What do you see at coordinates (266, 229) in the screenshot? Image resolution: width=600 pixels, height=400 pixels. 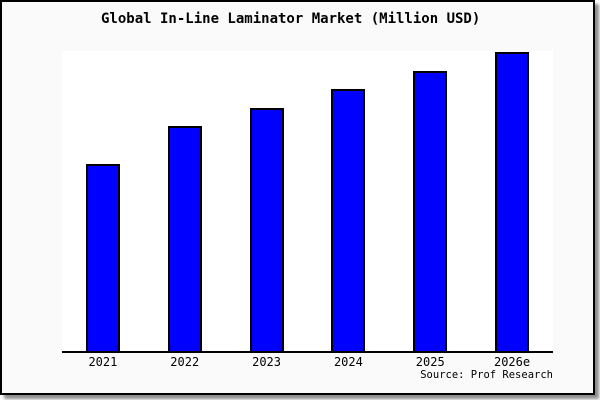 I see `bar-2023` at bounding box center [266, 229].